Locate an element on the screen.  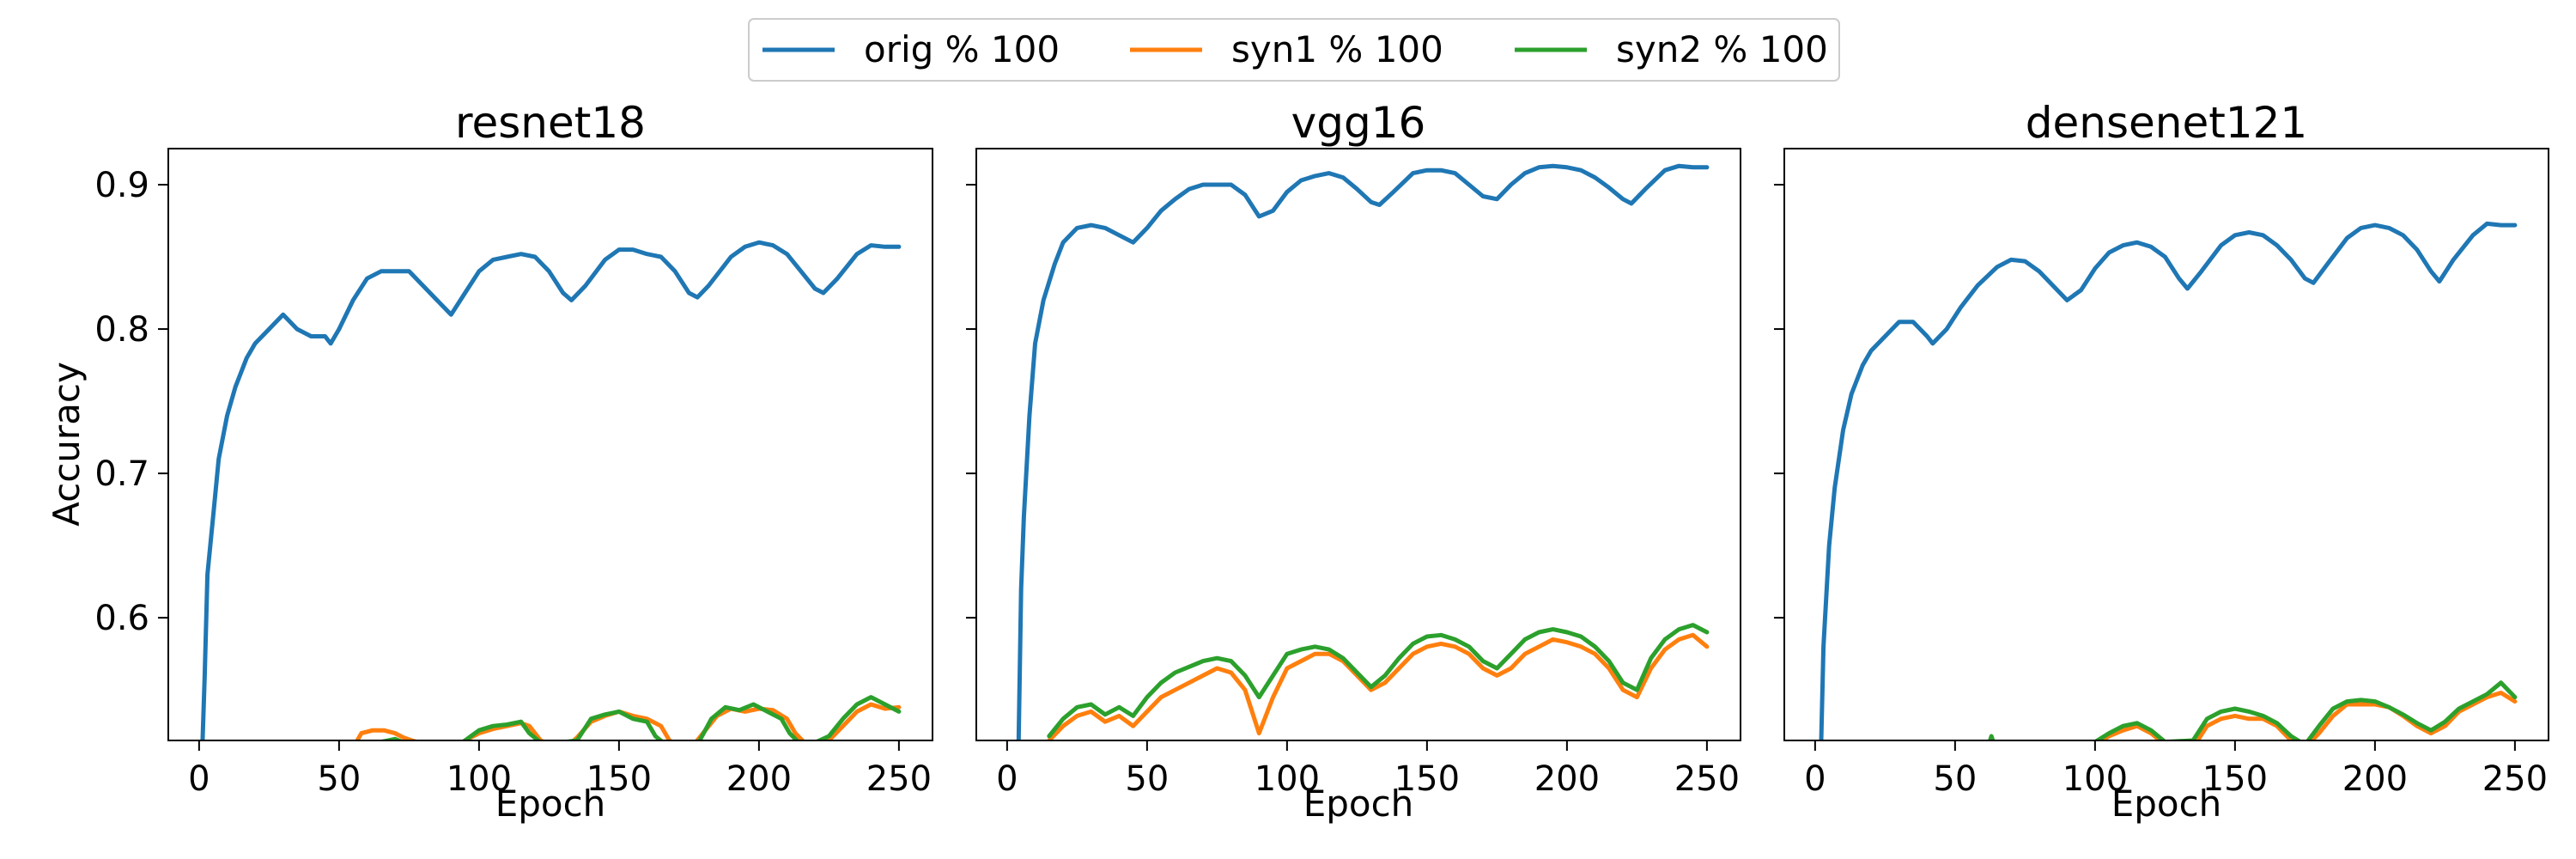
legend-entry: syn1 % 100 is located at coordinates (1287, 49).